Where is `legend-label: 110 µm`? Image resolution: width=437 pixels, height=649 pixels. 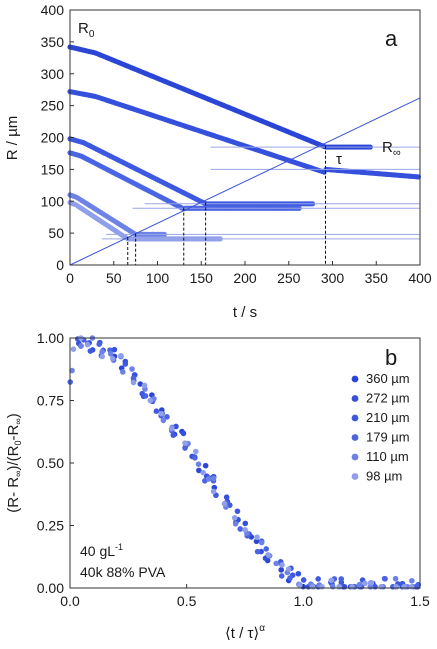 legend-label: 110 µm is located at coordinates (387, 456).